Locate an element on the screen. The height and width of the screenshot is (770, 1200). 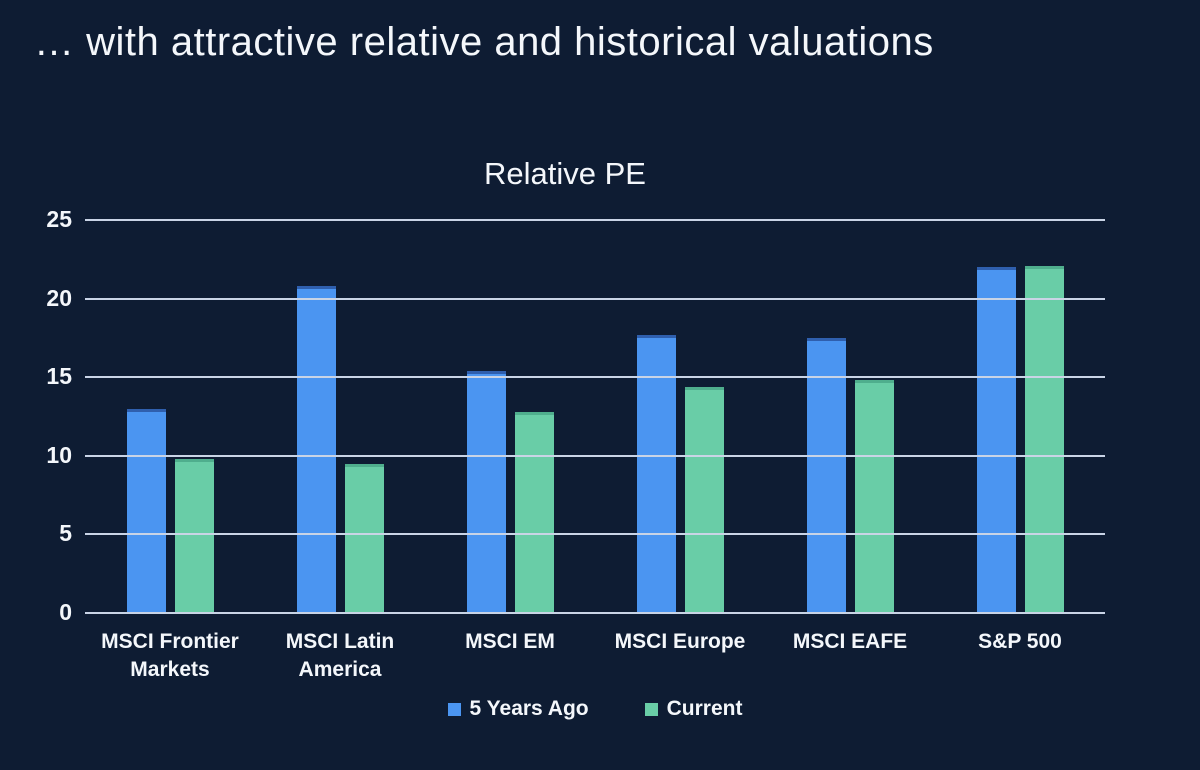
bar-5-years-ago-msci-europe is located at coordinates (656, 473).